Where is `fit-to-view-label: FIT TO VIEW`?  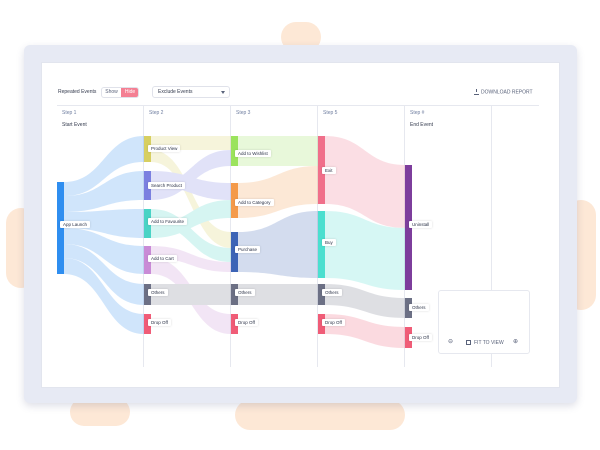 fit-to-view-label: FIT TO VIEW is located at coordinates (489, 343).